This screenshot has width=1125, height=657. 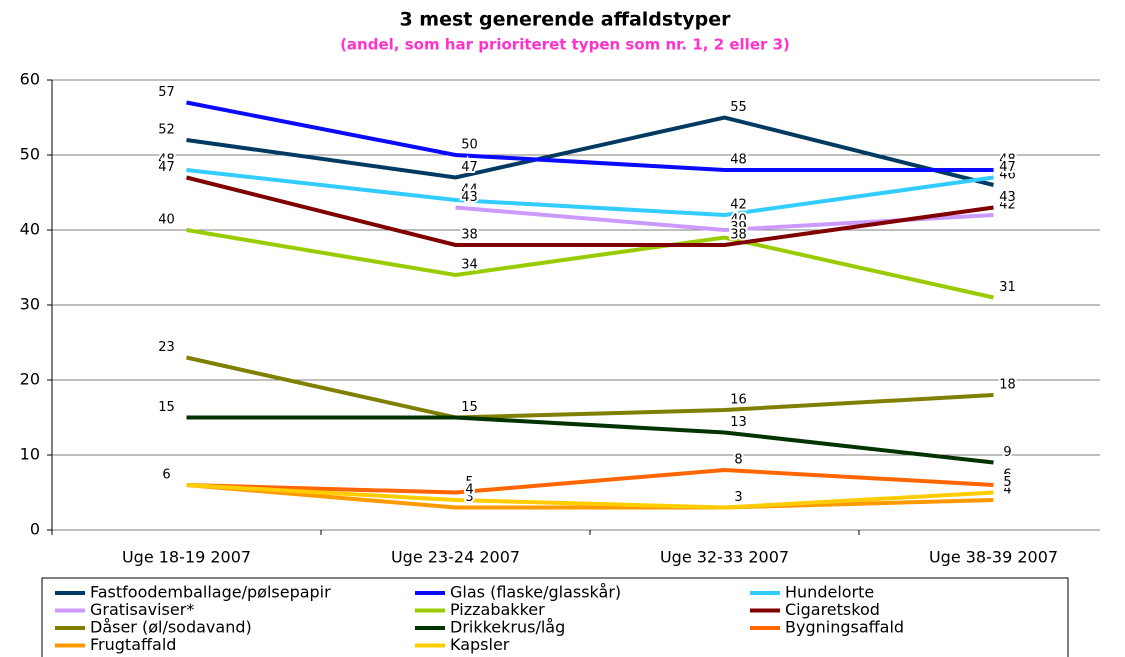 What do you see at coordinates (507, 627) in the screenshot?
I see `legend-label: Drikkekrus/låg` at bounding box center [507, 627].